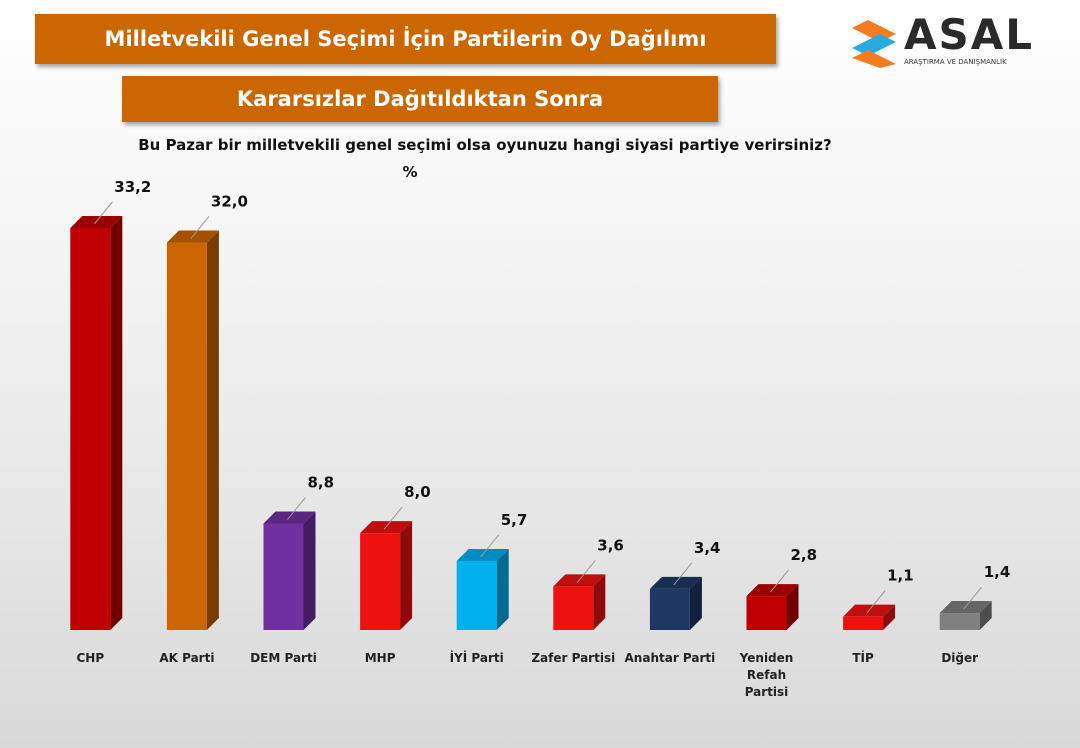 This screenshot has width=1080, height=748. Describe the element at coordinates (420, 99) in the screenshot. I see `subtitle-banner: Kararsızlar Dağıtıldıktan Sonra` at that location.